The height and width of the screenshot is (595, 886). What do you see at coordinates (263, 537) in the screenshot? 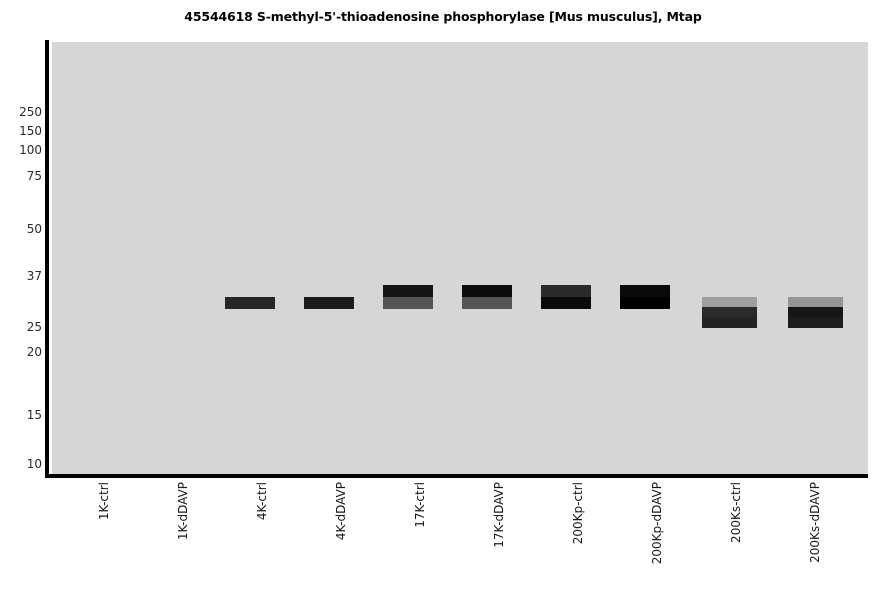
I see `x-tick-label-slot: 4K-ctrl` at bounding box center [263, 537].